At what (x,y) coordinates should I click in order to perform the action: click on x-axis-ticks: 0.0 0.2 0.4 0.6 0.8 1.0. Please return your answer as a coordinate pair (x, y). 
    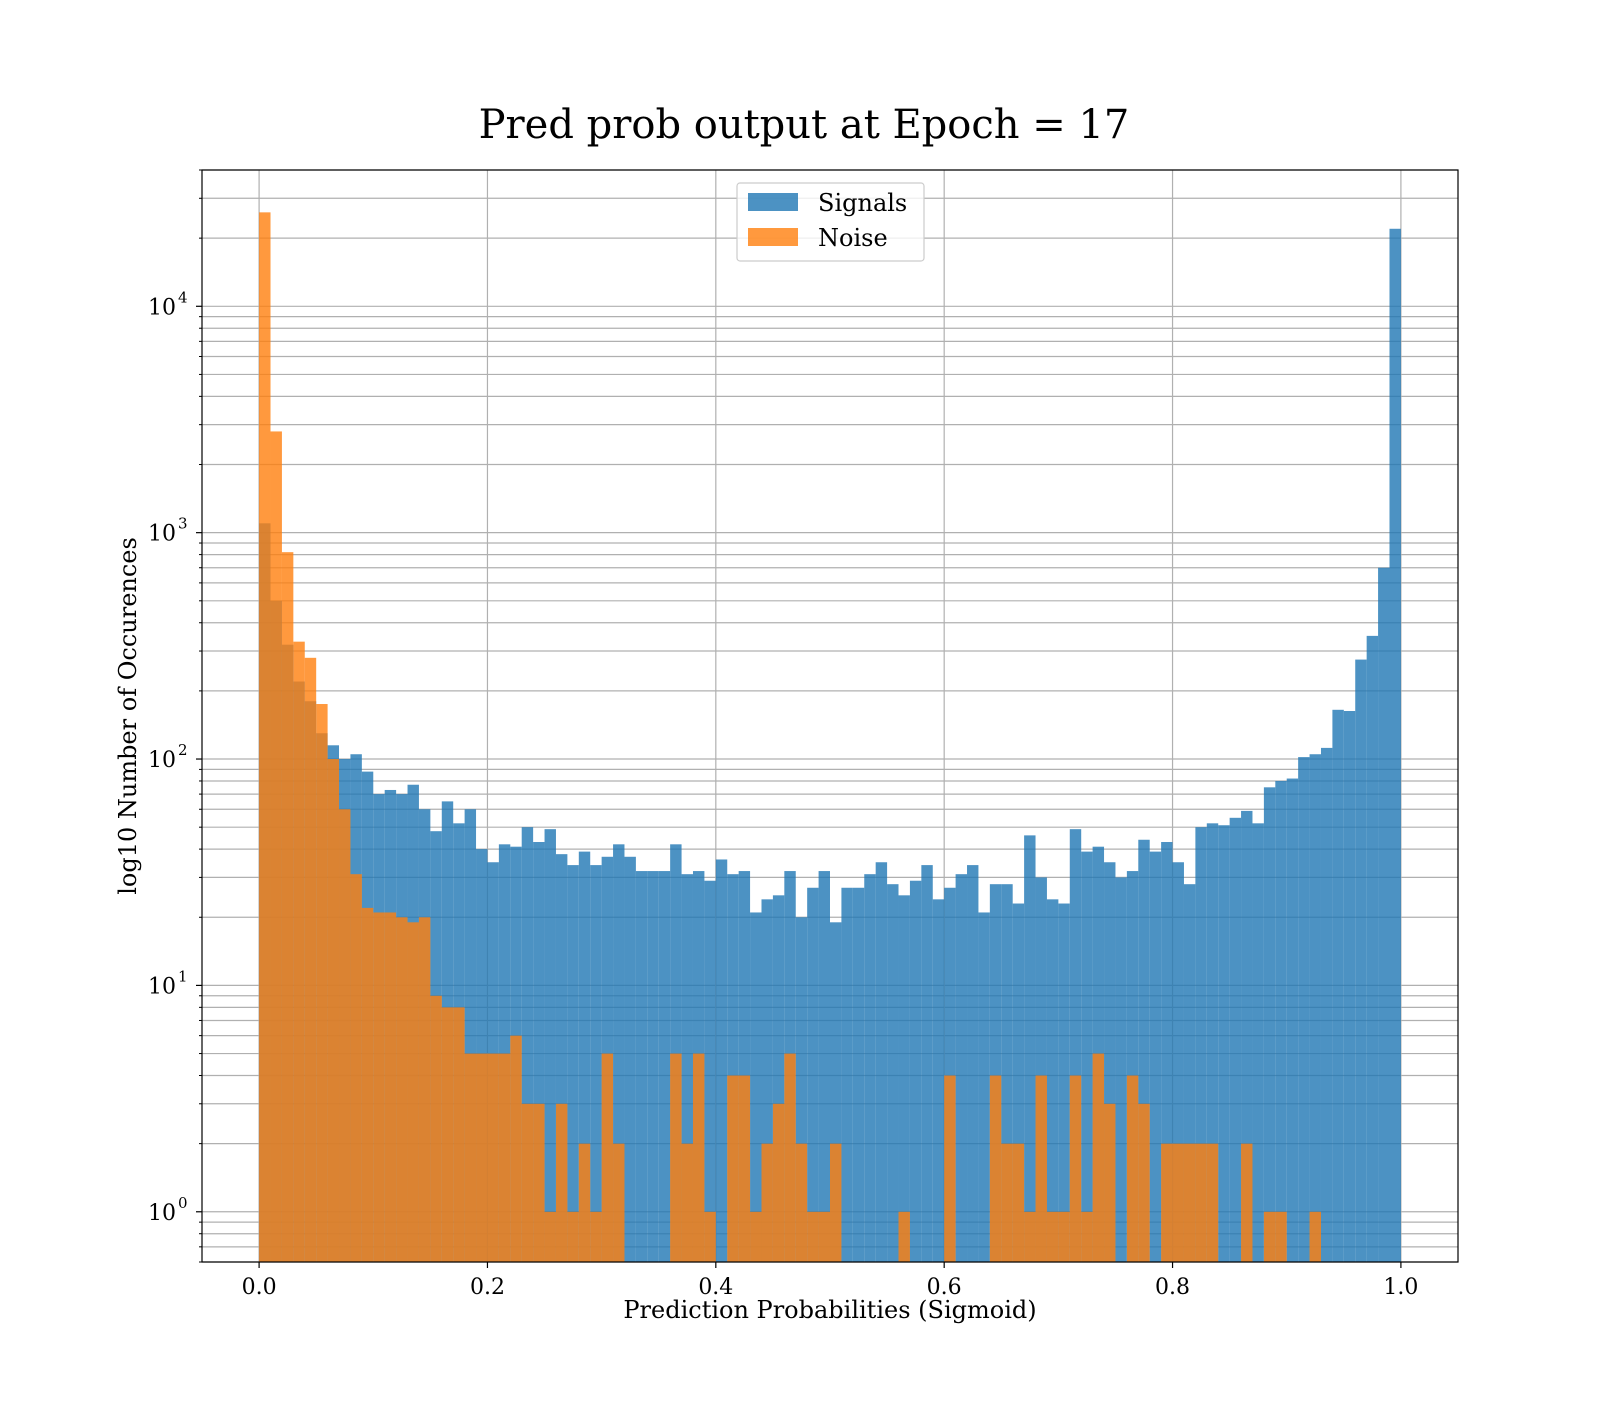
    Looking at the image, I should click on (830, 1281).